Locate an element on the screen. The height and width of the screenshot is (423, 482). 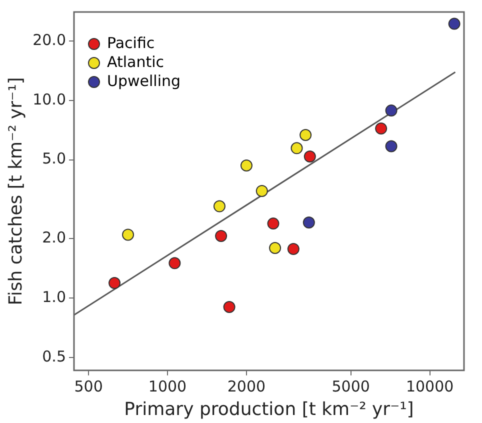
y-tick-label: 2.0 is located at coordinates (54, 237).